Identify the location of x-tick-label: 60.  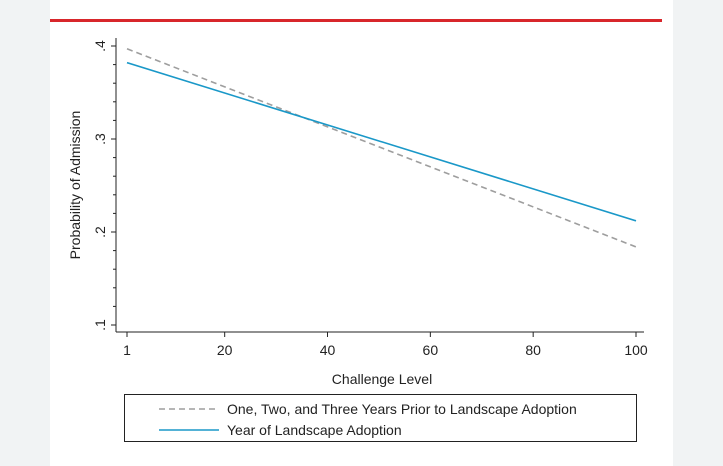
(431, 350).